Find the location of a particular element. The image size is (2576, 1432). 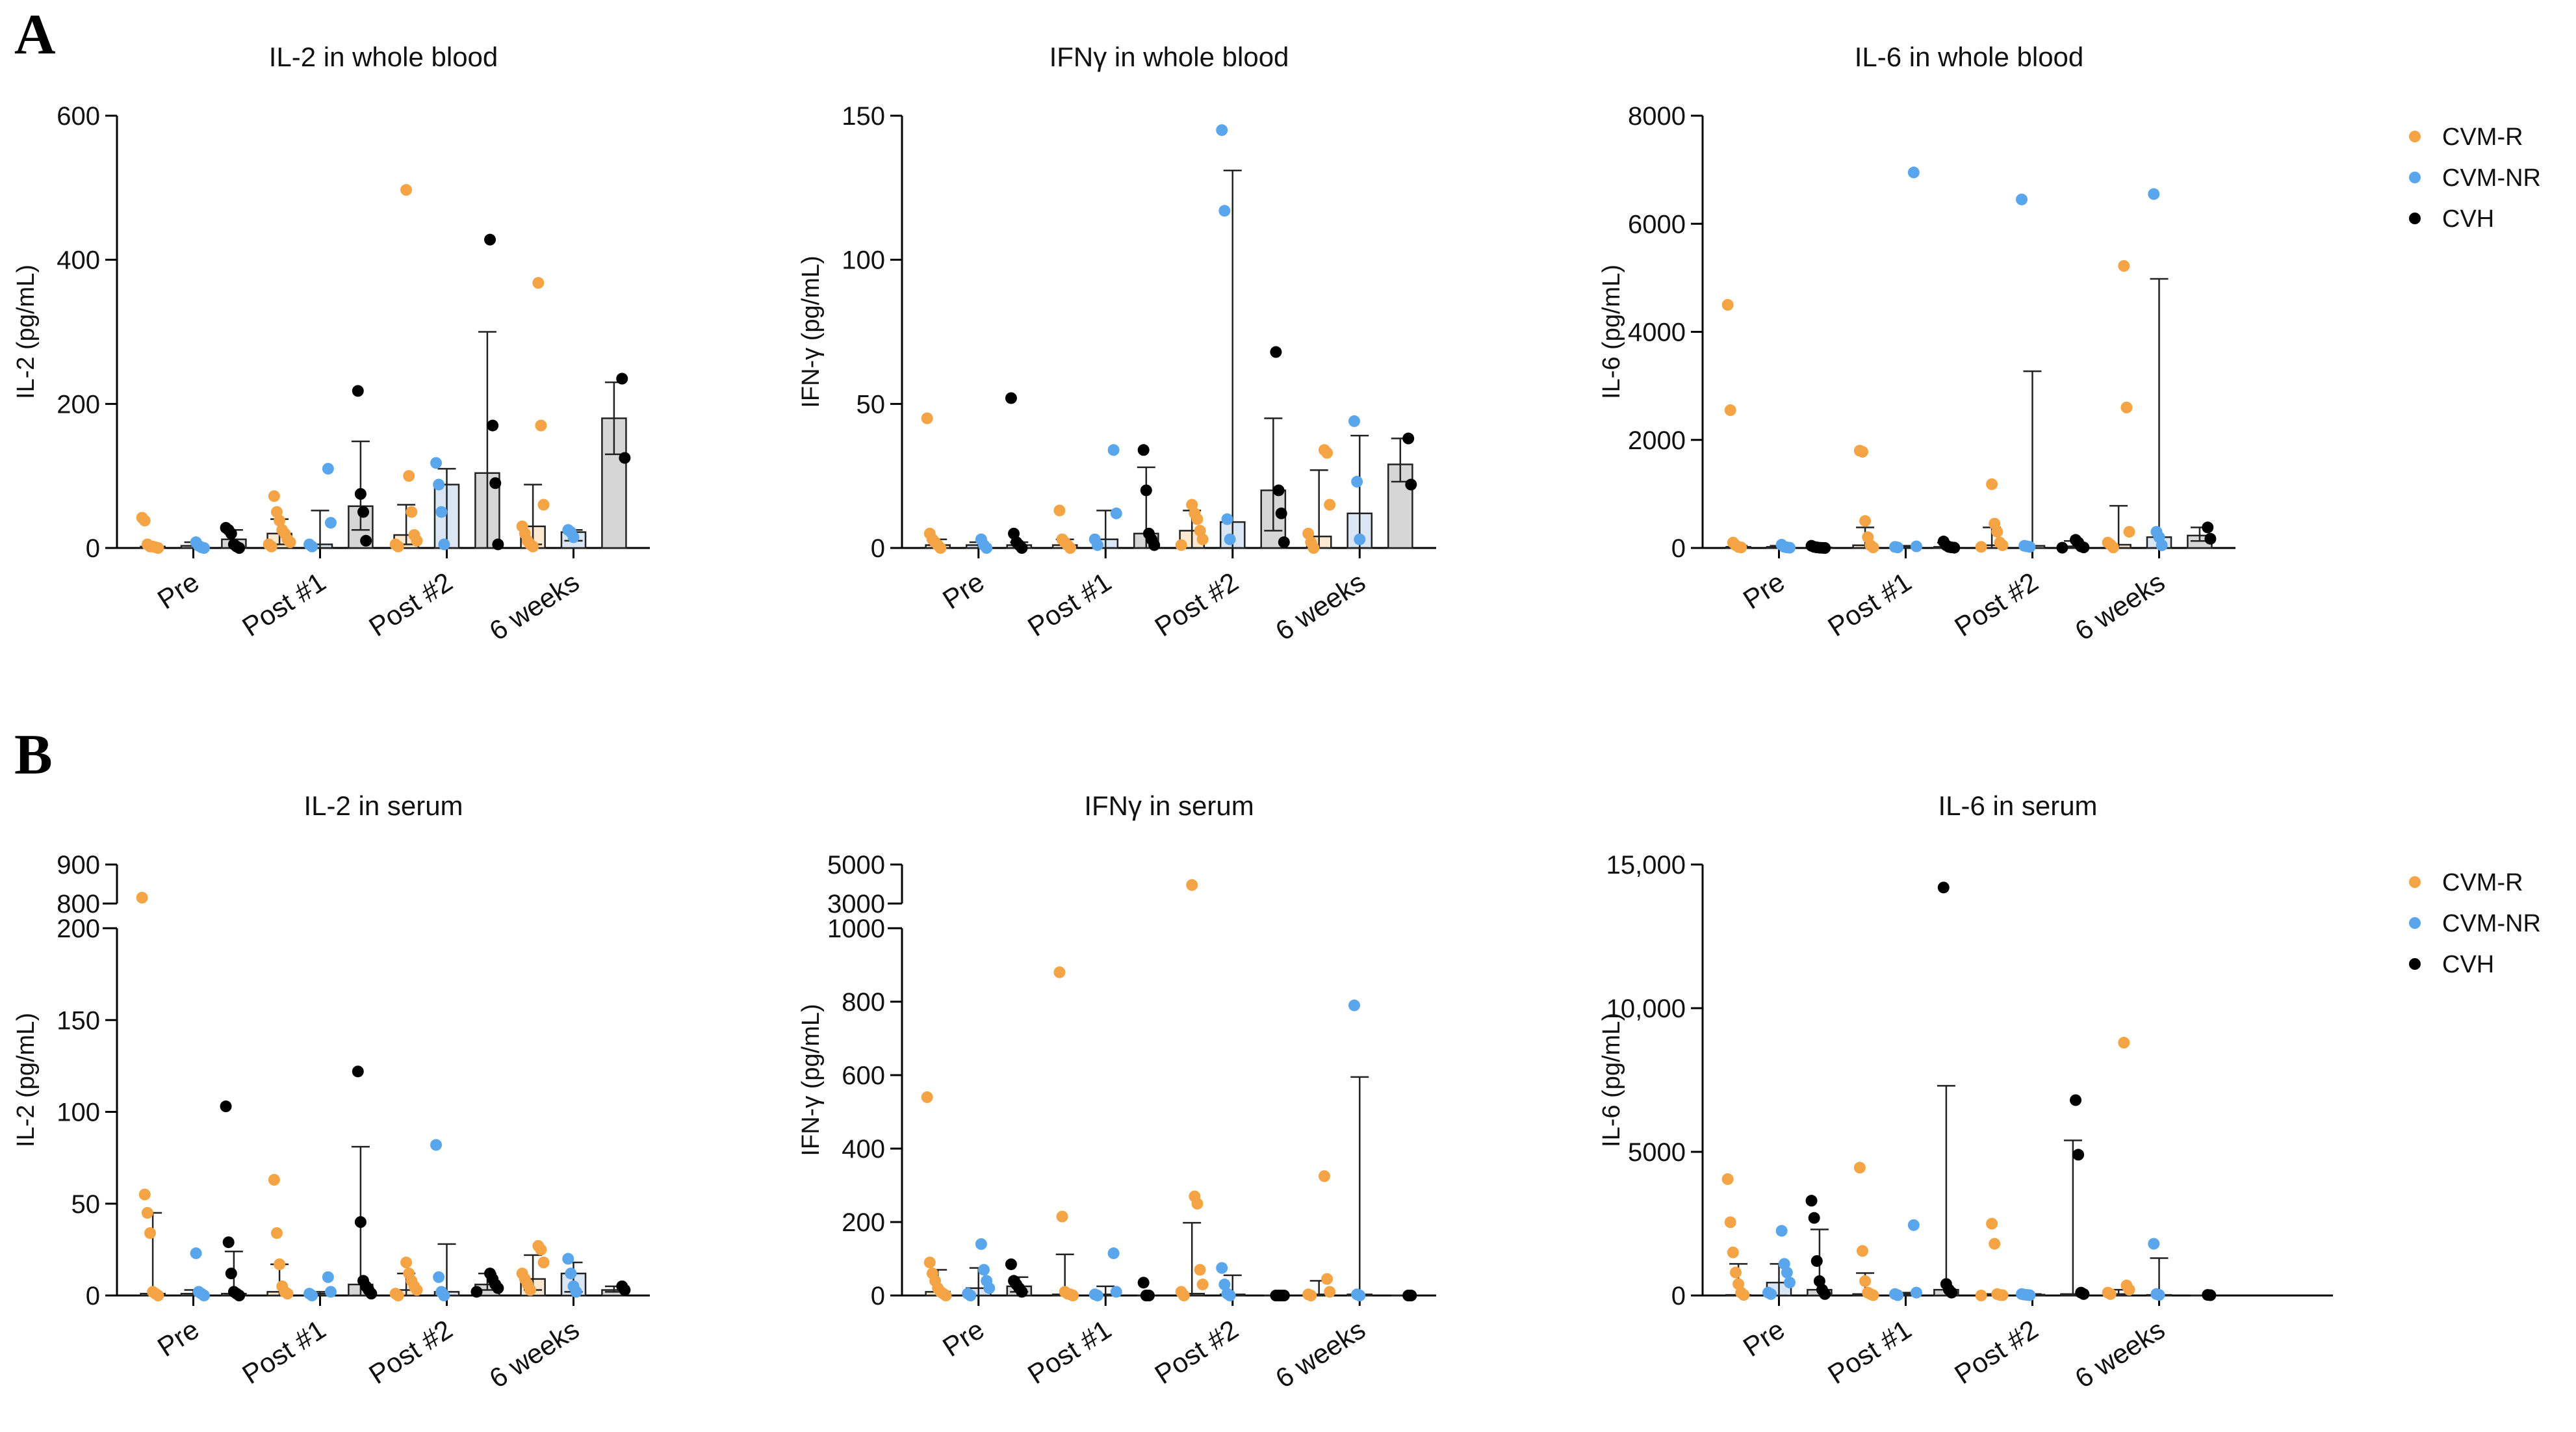

legend-b: CVM-R CVM-NR CVH is located at coordinates (2475, 923).